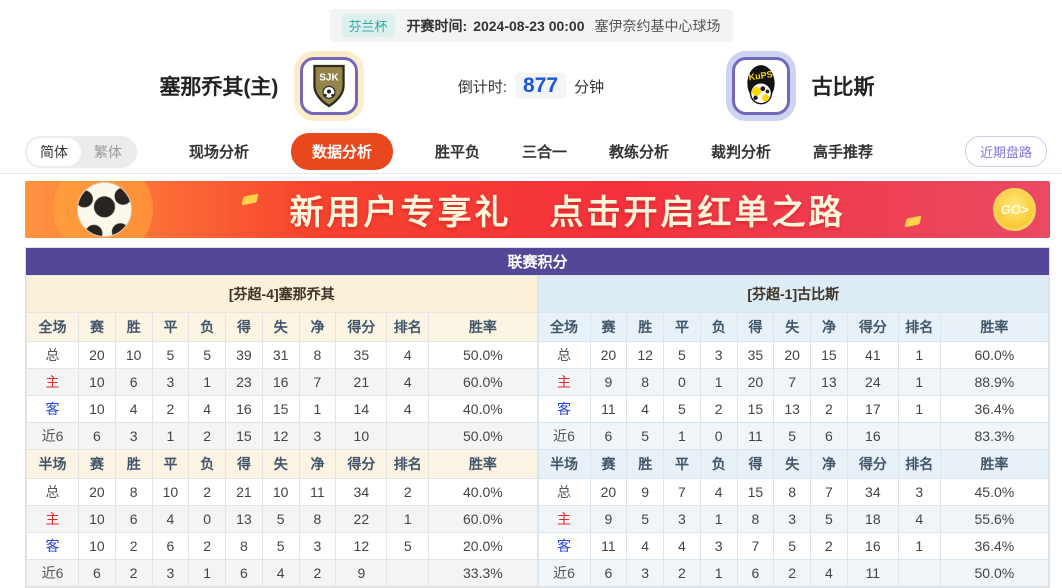 The width and height of the screenshot is (1062, 588). Describe the element at coordinates (793, 327) in the screenshot. I see `column-header-row: 全场赛胜平负得失净得分 排名 胜率` at that location.